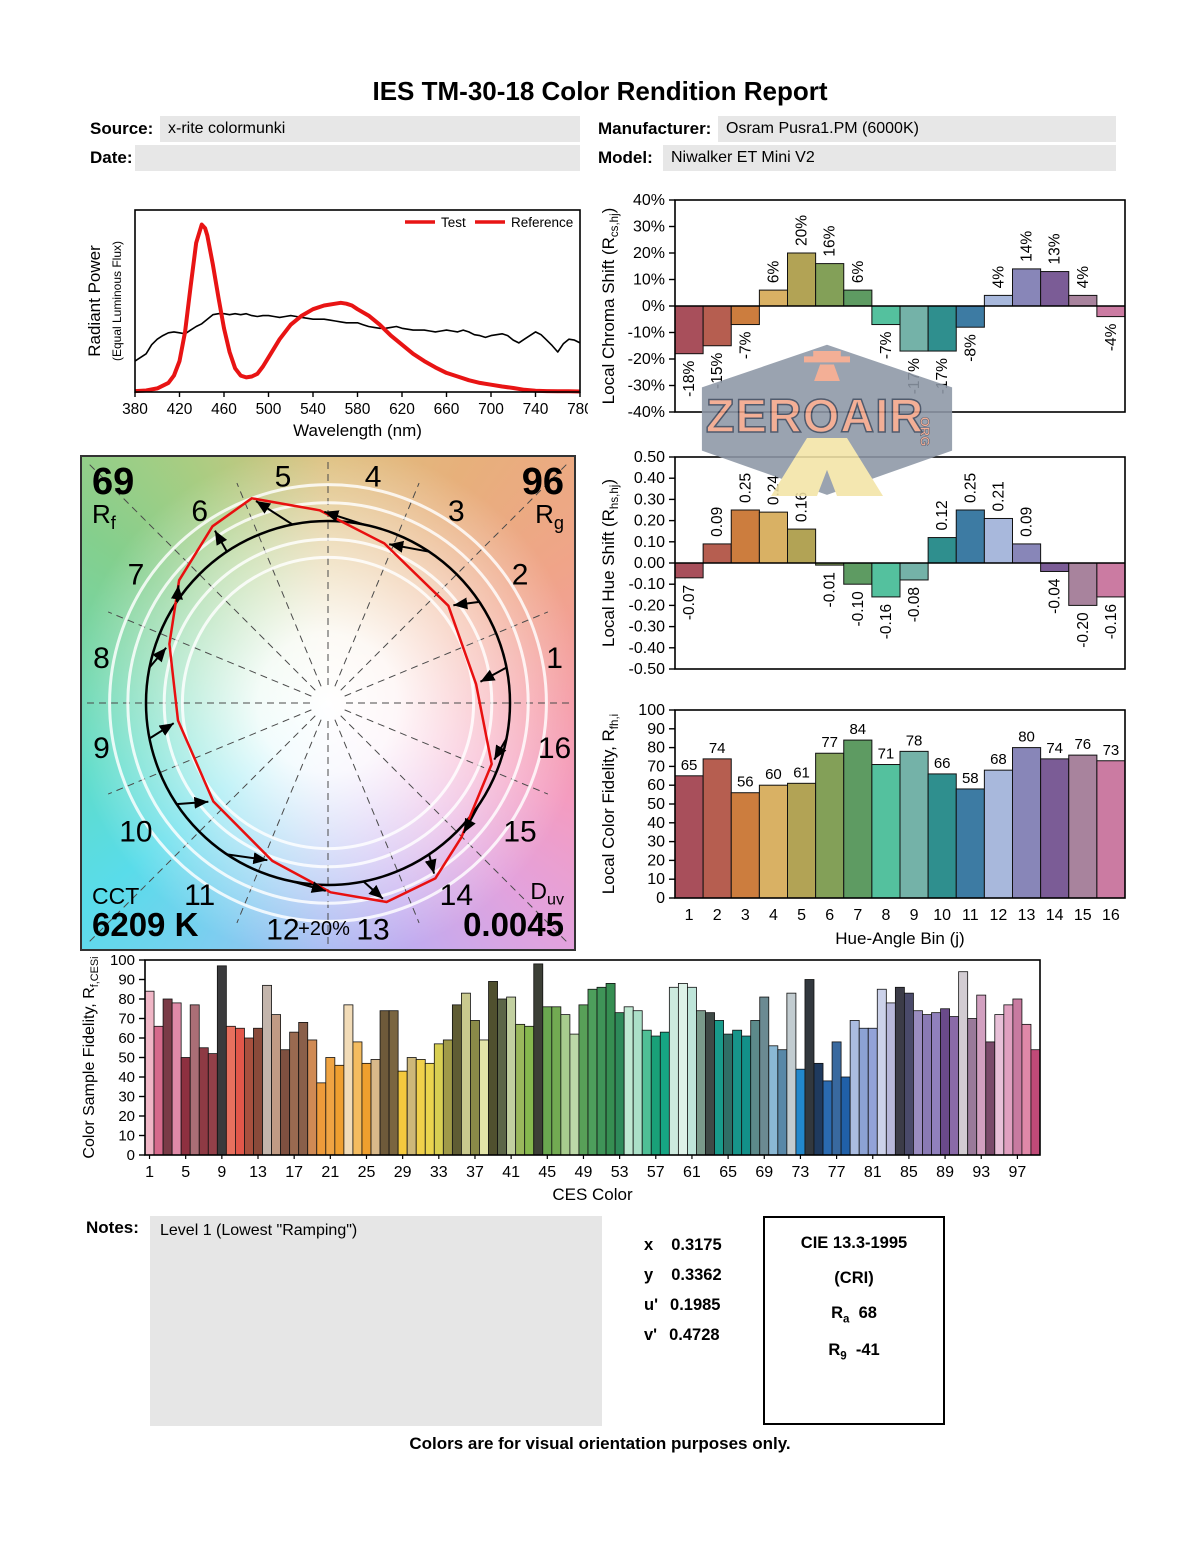 The width and height of the screenshot is (1200, 1550). Describe the element at coordinates (914, 740) in the screenshot. I see `bar-value-label: 78` at that location.